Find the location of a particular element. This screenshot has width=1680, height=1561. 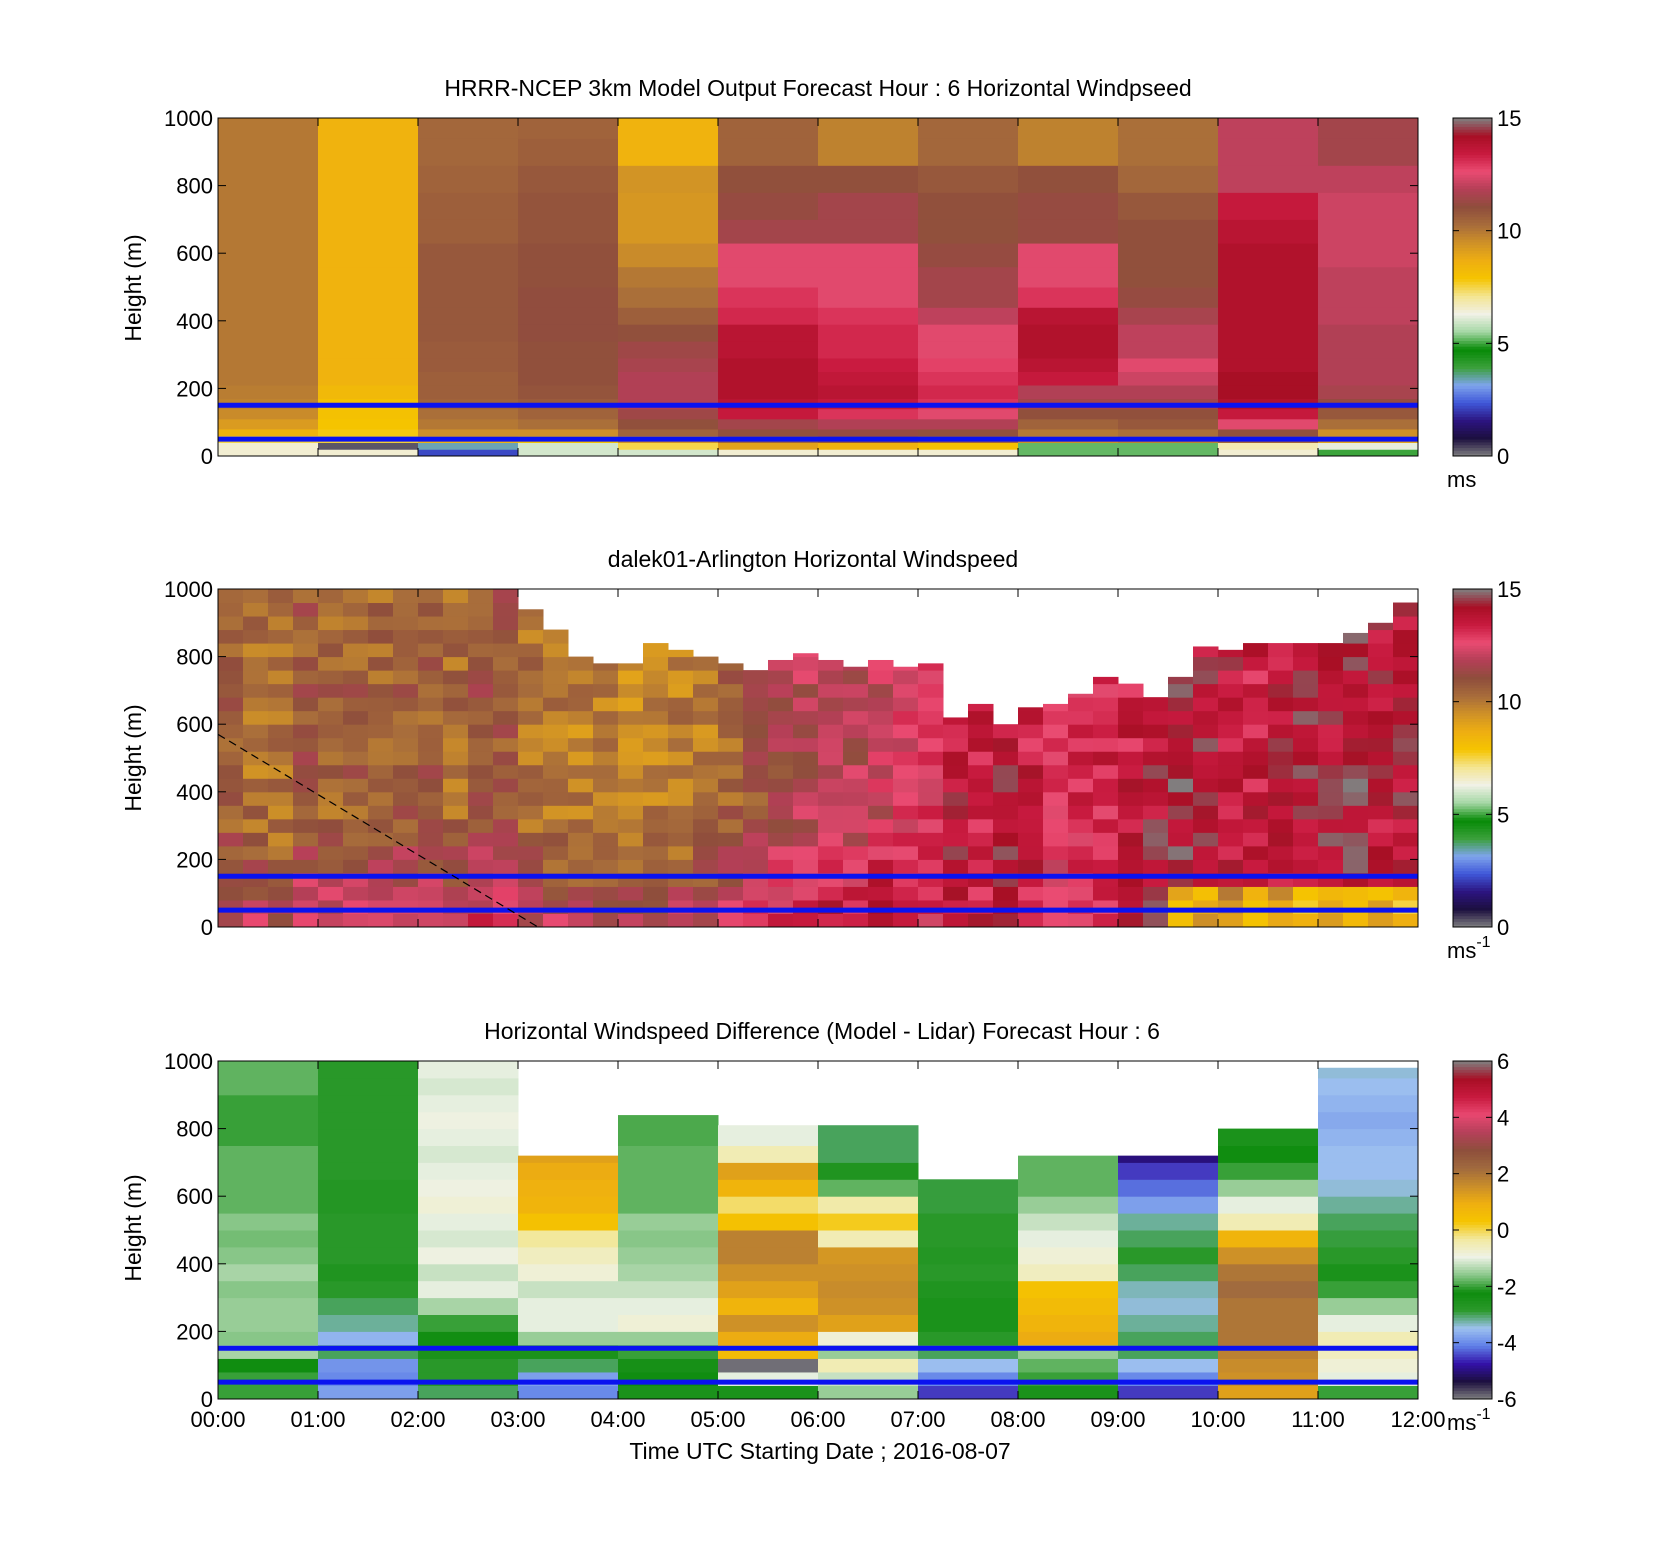

y-tick-label: 200 is located at coordinates (194, 859).